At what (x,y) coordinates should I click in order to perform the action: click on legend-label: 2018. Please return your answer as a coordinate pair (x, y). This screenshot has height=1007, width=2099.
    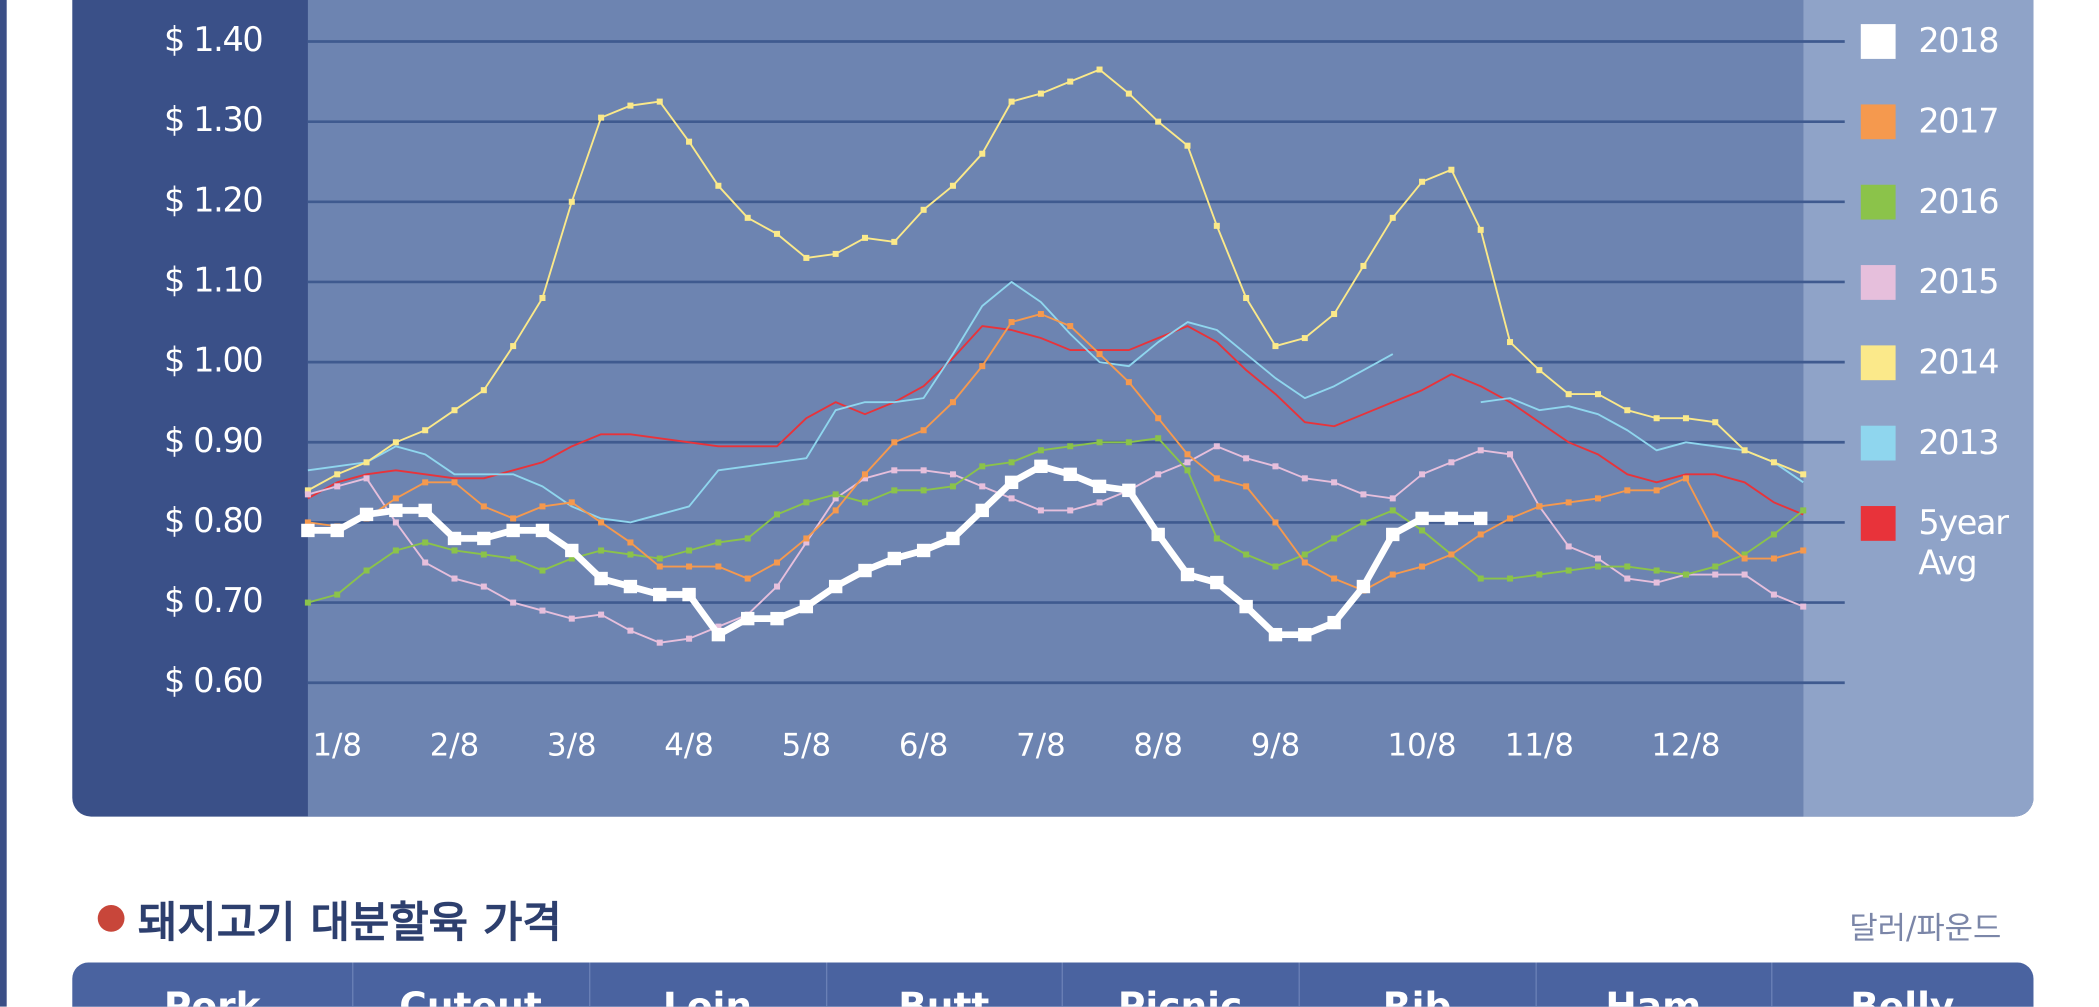
    Looking at the image, I should click on (1958, 41).